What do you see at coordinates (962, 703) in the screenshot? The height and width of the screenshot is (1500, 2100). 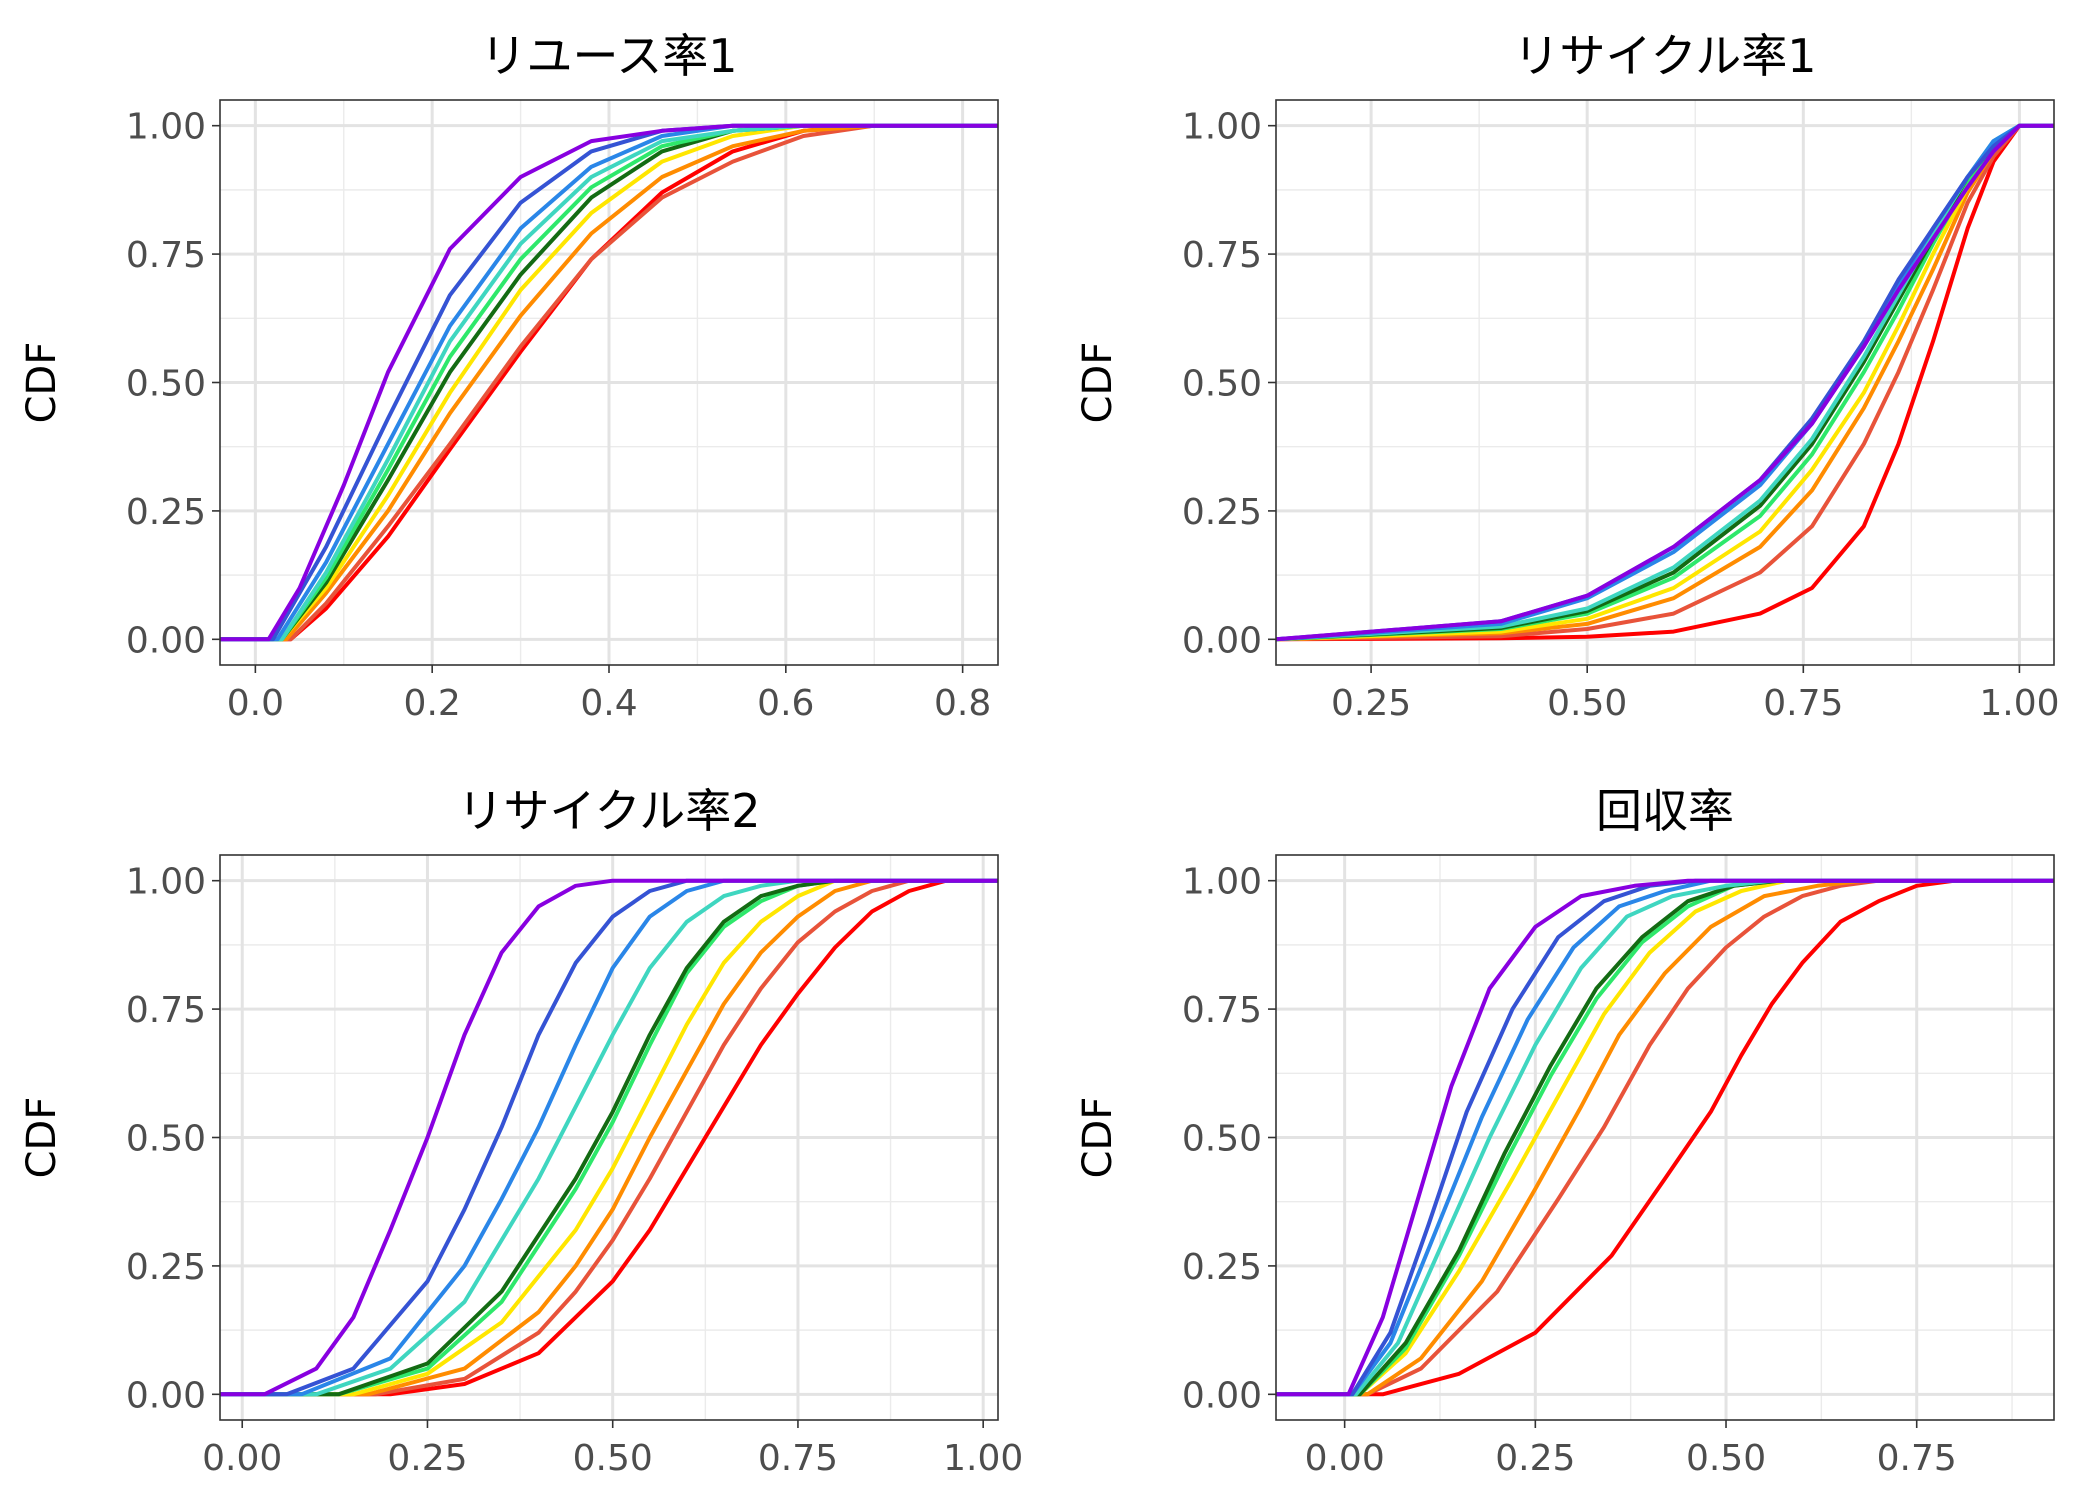 I see `x-tick-label: 0.8` at bounding box center [962, 703].